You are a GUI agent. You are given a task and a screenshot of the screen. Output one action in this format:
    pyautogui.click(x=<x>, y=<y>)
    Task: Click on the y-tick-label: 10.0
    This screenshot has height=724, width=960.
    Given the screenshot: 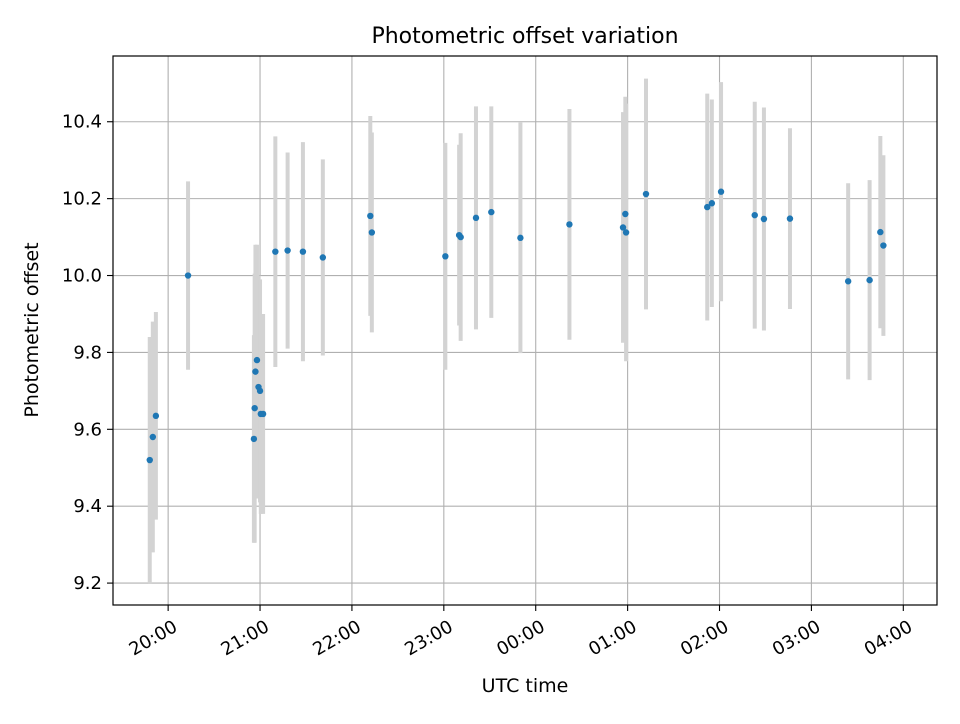 What is the action you would take?
    pyautogui.click(x=82, y=276)
    